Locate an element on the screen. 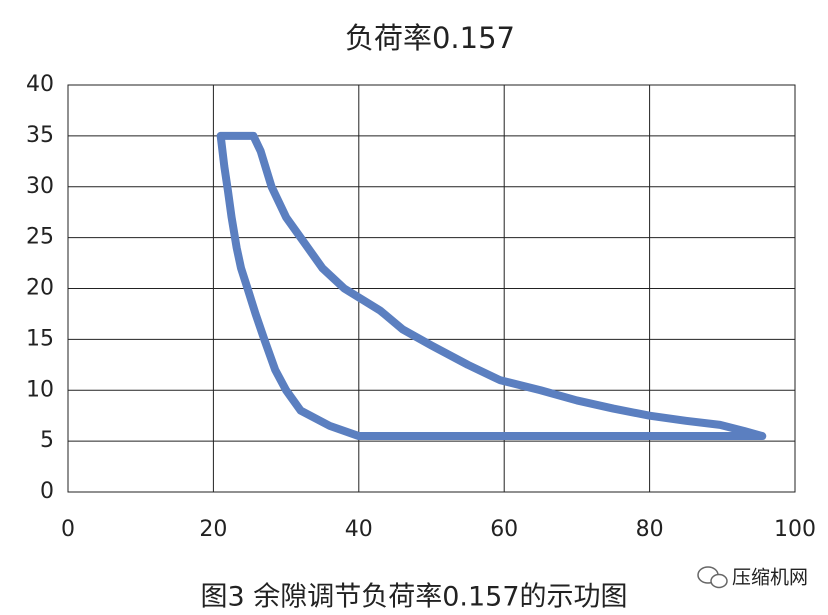  x-tick-label: 100 is located at coordinates (795, 529).